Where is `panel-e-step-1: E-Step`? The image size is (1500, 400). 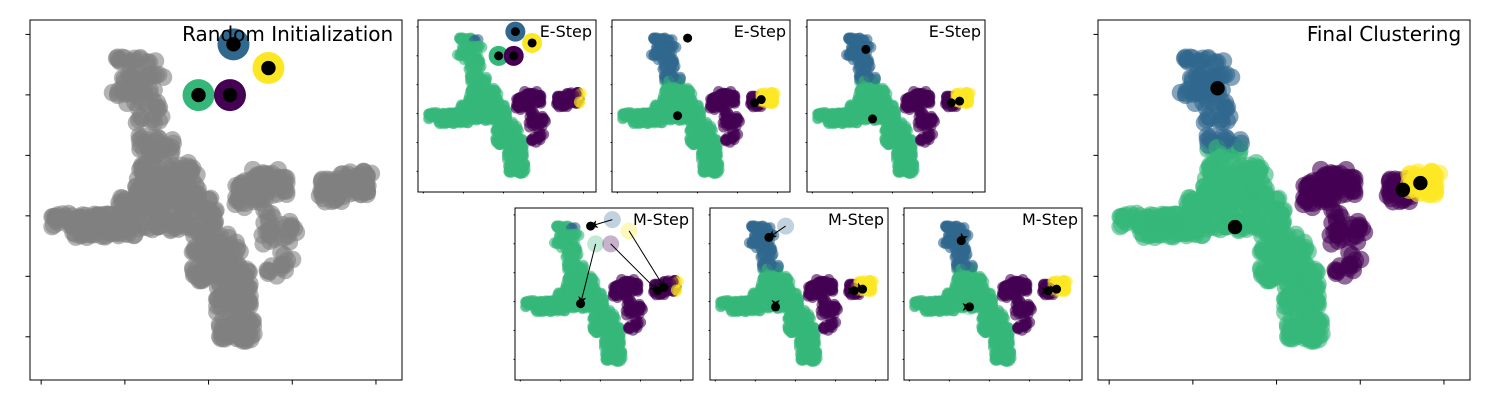 panel-e-step-1: E-Step is located at coordinates (506, 106).